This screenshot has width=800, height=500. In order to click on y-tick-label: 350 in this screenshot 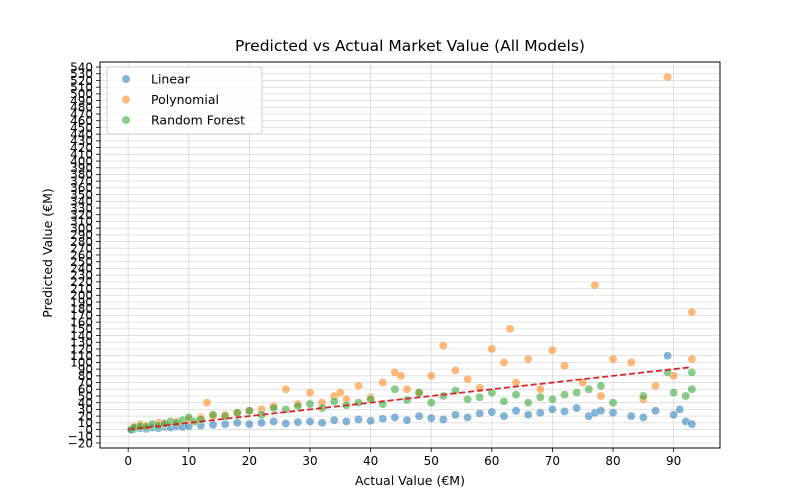, I will do `click(81, 195)`.